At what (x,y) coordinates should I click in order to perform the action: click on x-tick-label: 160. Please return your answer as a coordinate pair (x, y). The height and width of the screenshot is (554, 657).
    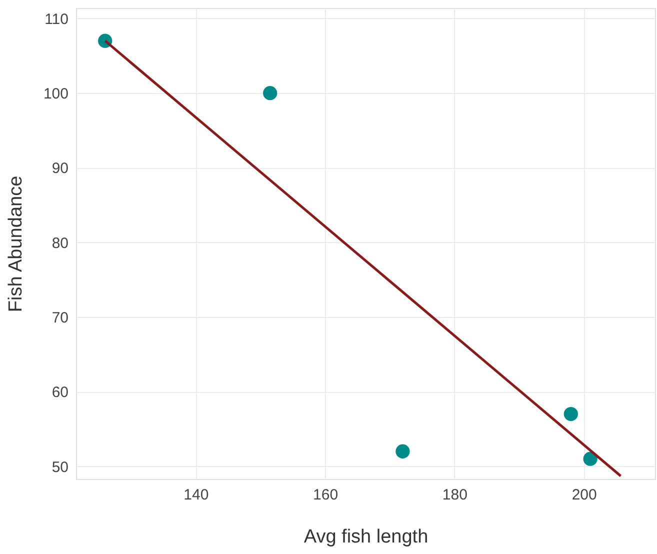
    Looking at the image, I should click on (325, 495).